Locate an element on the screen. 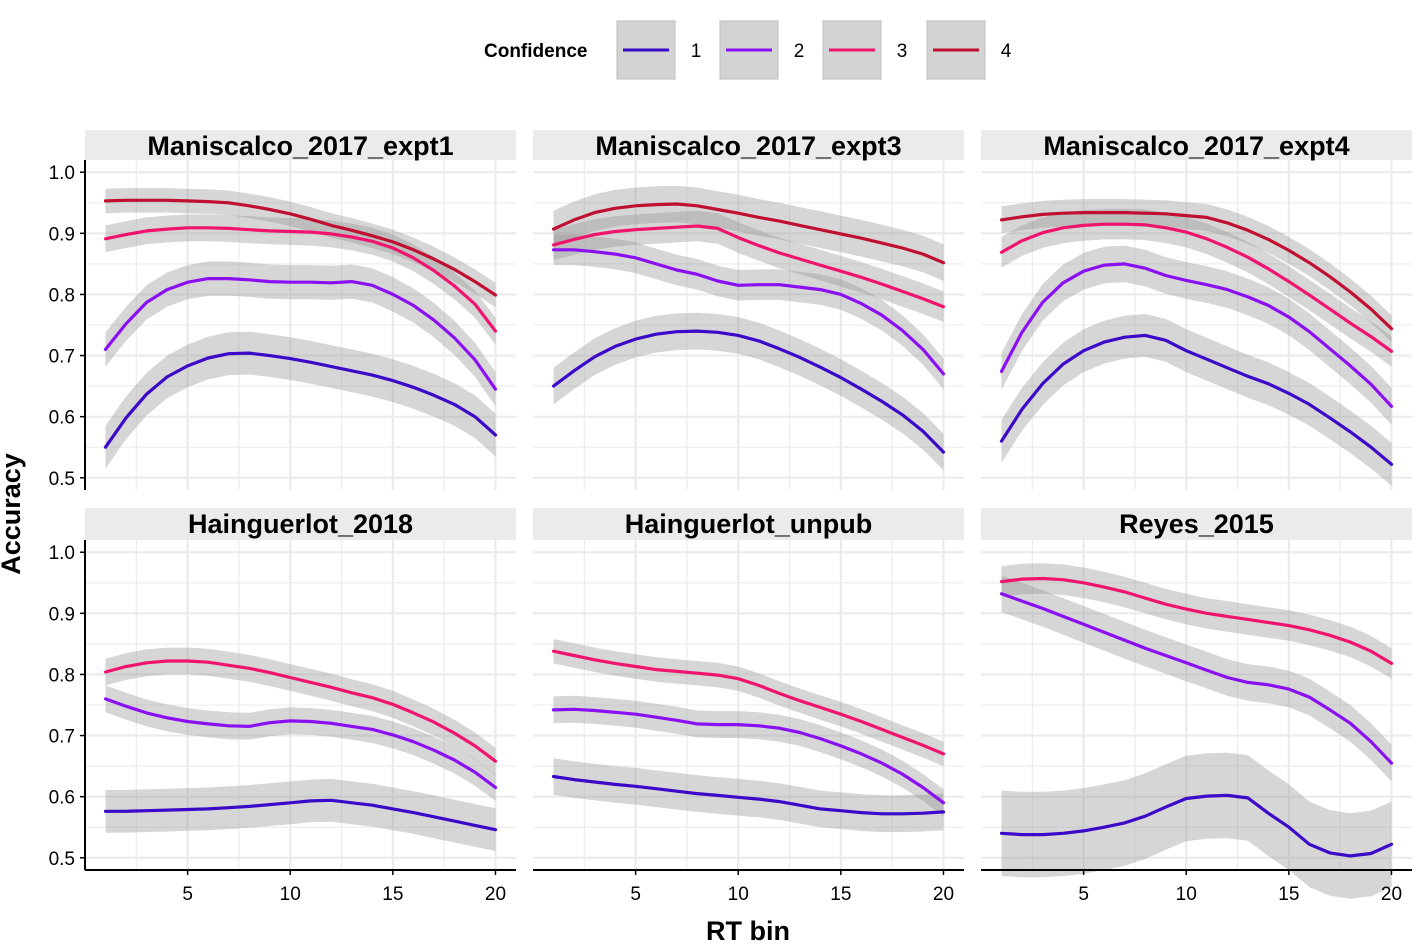 The height and width of the screenshot is (944, 1417). x-axis-title: RT bin is located at coordinates (748, 930).